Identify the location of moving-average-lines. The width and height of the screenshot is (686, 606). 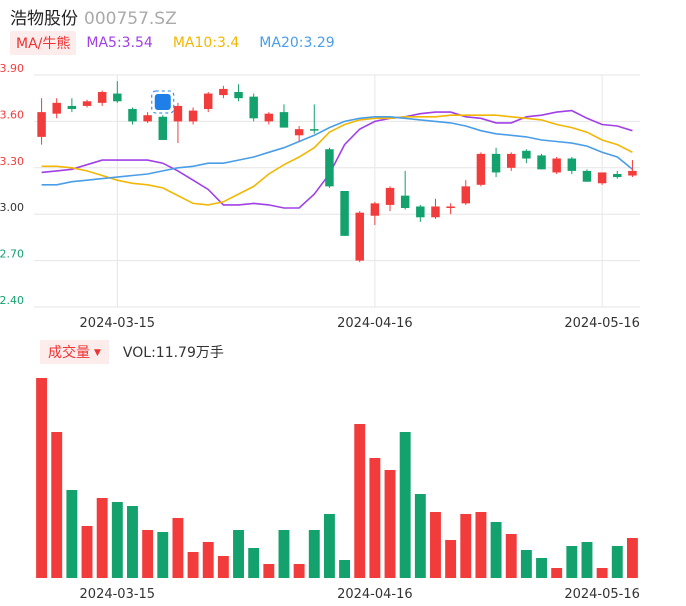
(337, 159).